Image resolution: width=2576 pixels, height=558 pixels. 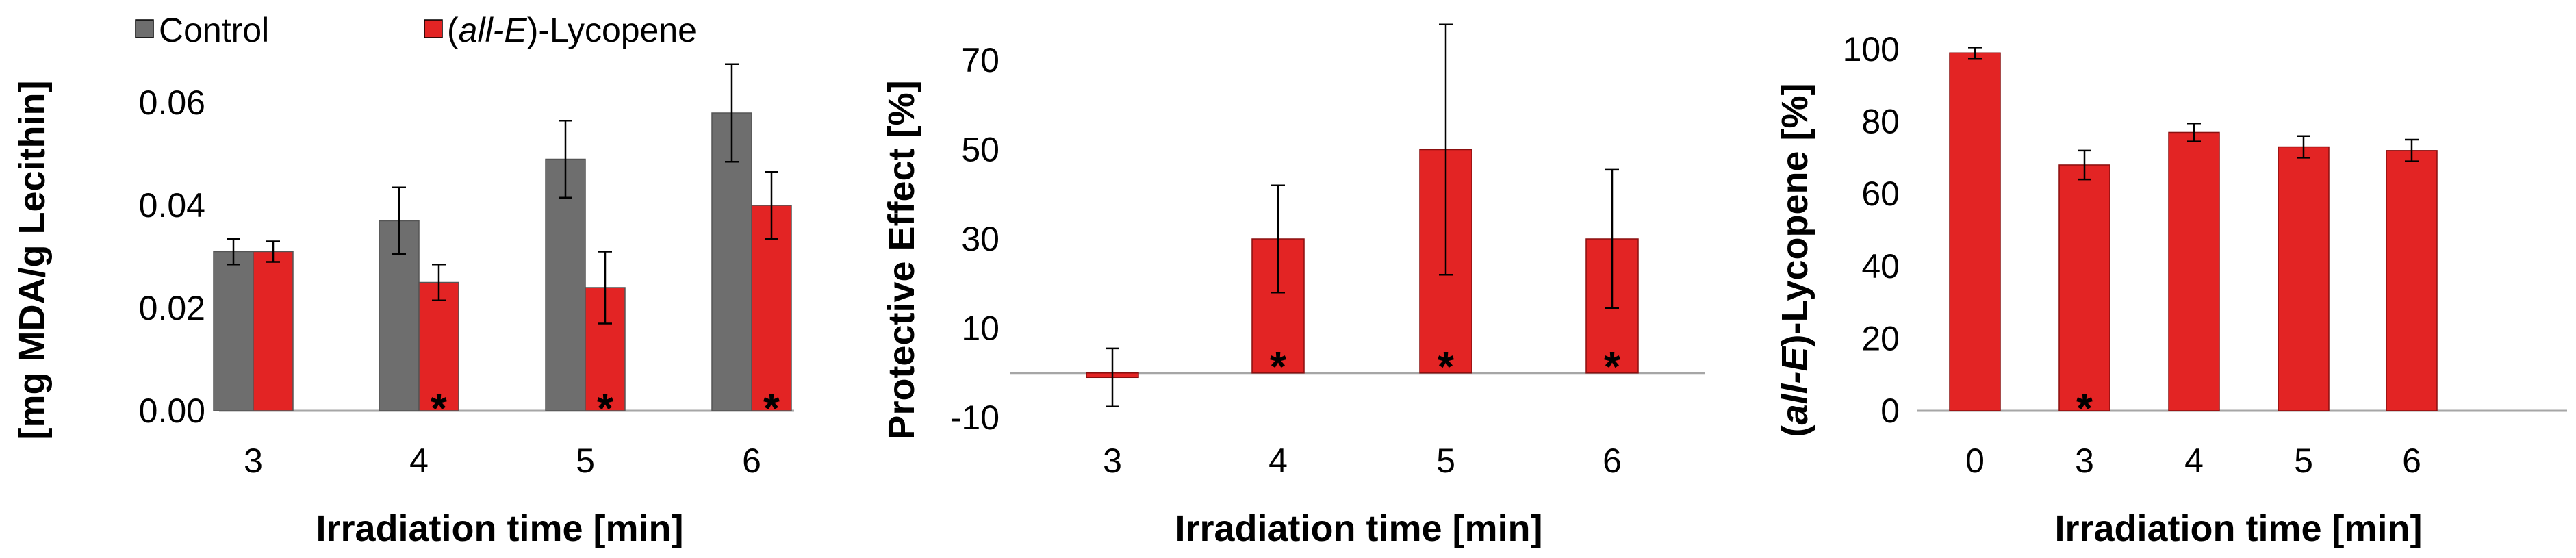 I want to click on legend-label-lycopene: (all-E)-Lycopene, so click(x=572, y=30).